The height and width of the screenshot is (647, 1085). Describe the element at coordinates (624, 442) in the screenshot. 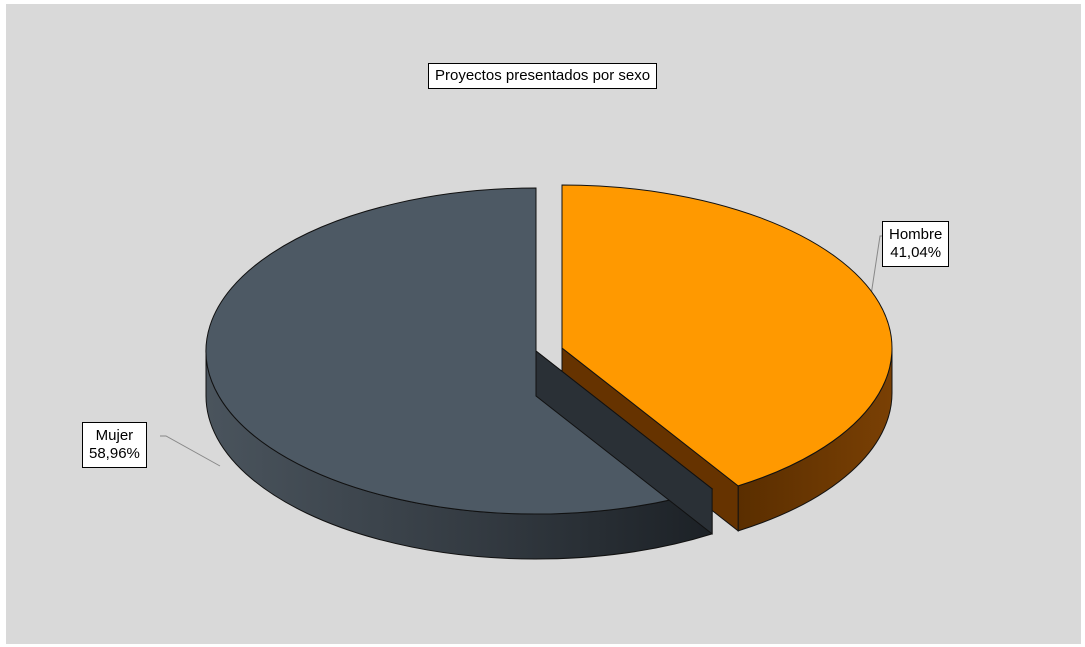

I see `slice-mujer-cut-face` at that location.